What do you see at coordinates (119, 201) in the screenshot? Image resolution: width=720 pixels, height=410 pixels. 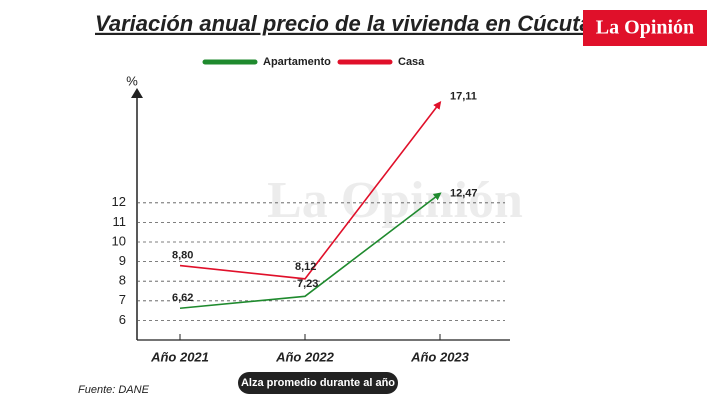 I see `y-tick-label: 12` at bounding box center [119, 201].